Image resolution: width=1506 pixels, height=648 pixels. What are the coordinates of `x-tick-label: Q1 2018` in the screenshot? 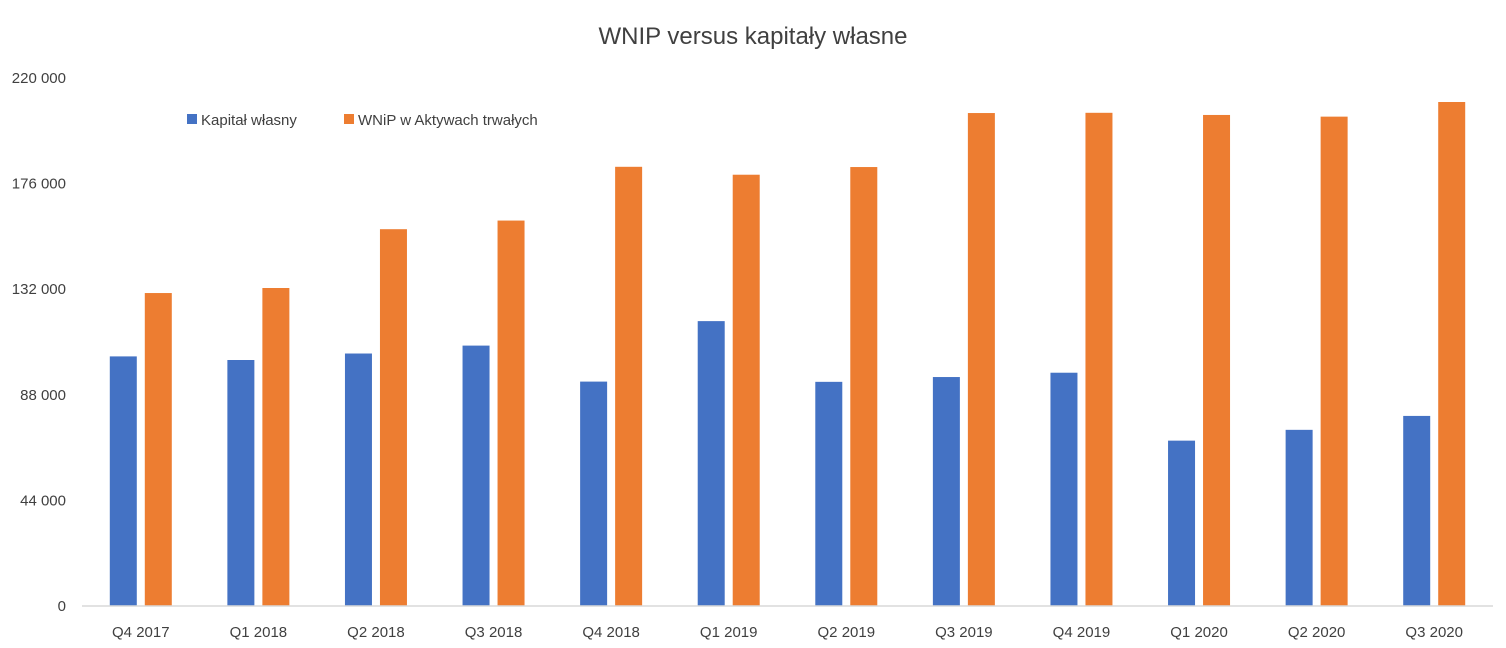 It's located at (259, 632).